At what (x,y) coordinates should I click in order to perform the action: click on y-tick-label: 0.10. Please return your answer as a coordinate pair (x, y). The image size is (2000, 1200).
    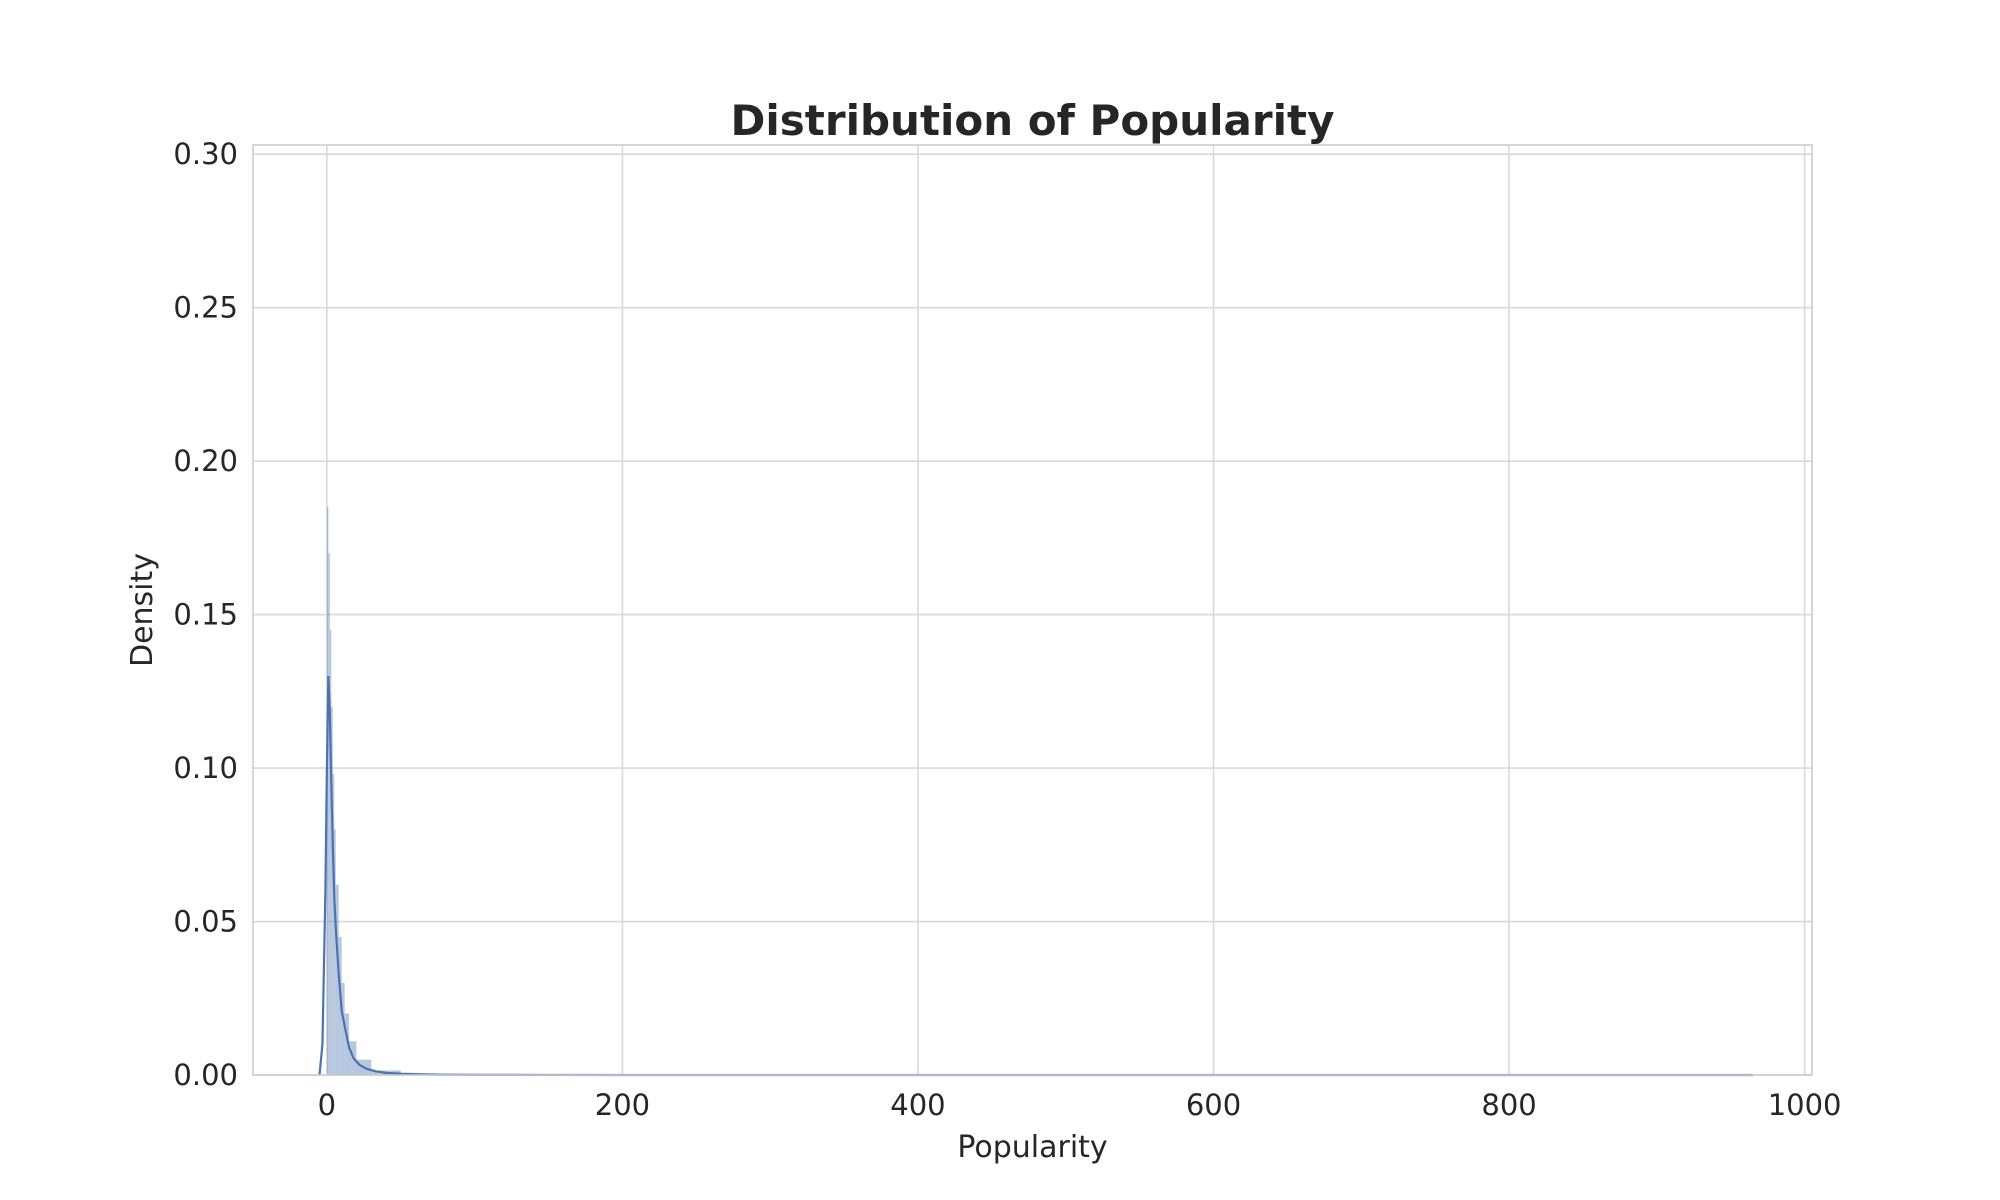
    Looking at the image, I should click on (205, 768).